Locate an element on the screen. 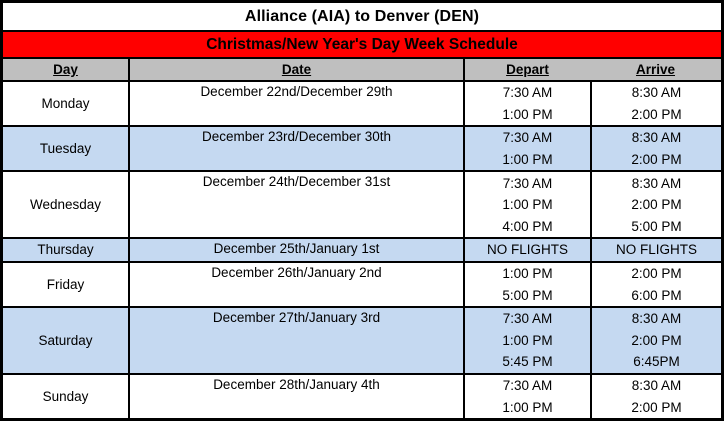  date-cell: December 25th/January 1st is located at coordinates (295, 250).